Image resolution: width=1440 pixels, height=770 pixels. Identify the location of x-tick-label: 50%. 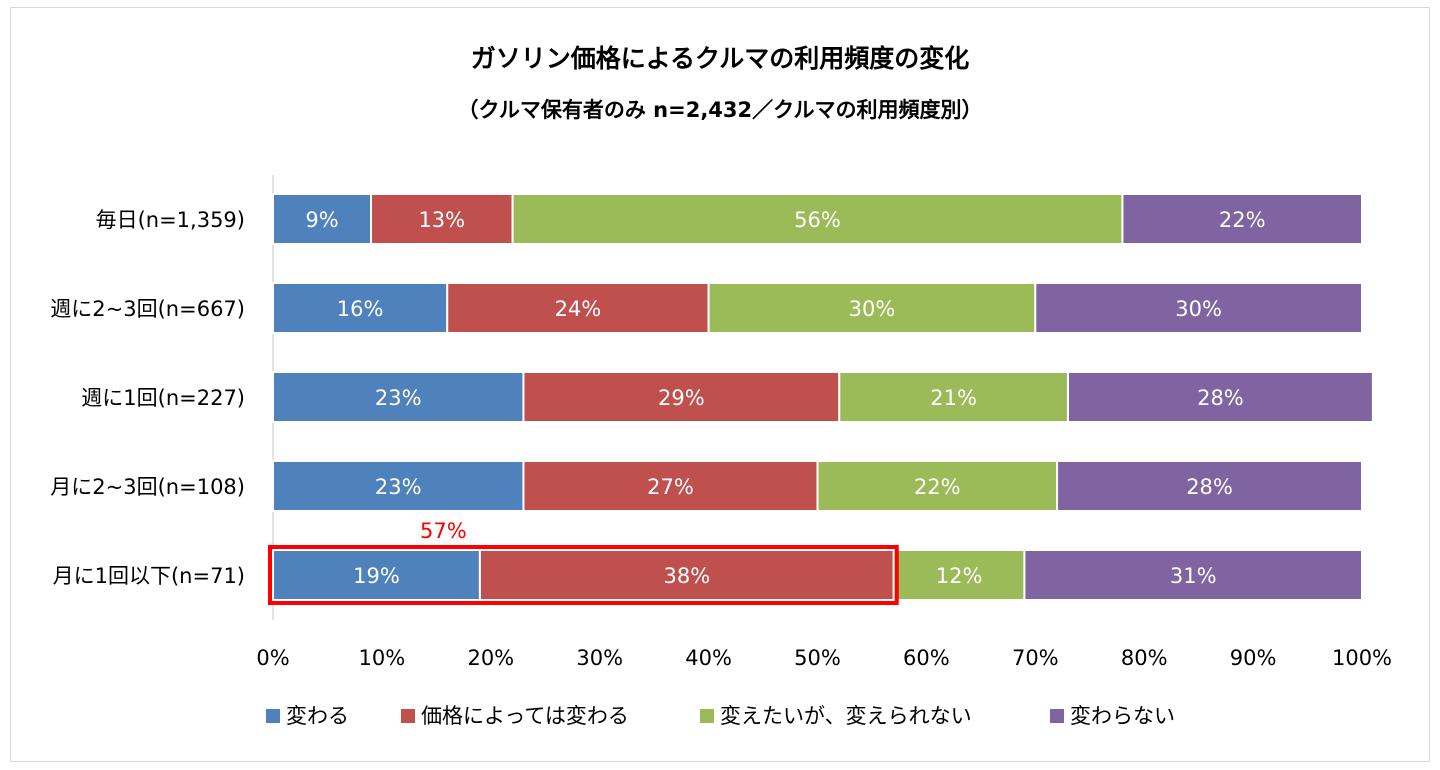
(817, 658).